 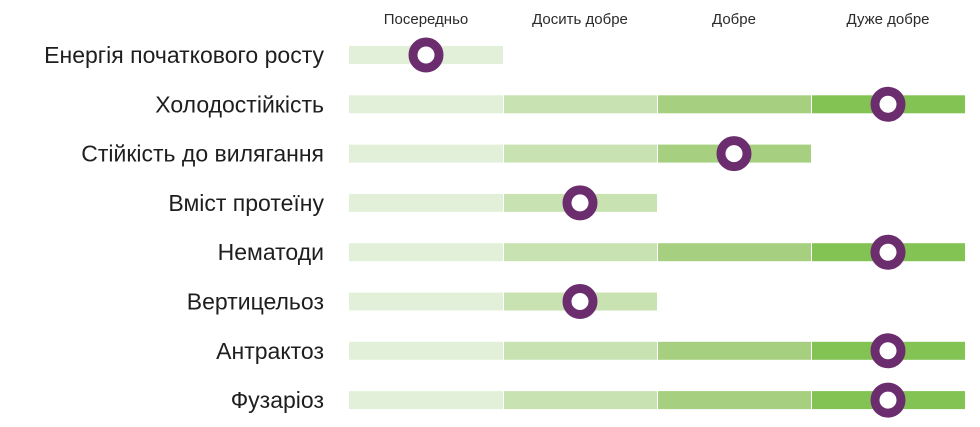 I want to click on category-label: Дуже добре, so click(x=887, y=19).